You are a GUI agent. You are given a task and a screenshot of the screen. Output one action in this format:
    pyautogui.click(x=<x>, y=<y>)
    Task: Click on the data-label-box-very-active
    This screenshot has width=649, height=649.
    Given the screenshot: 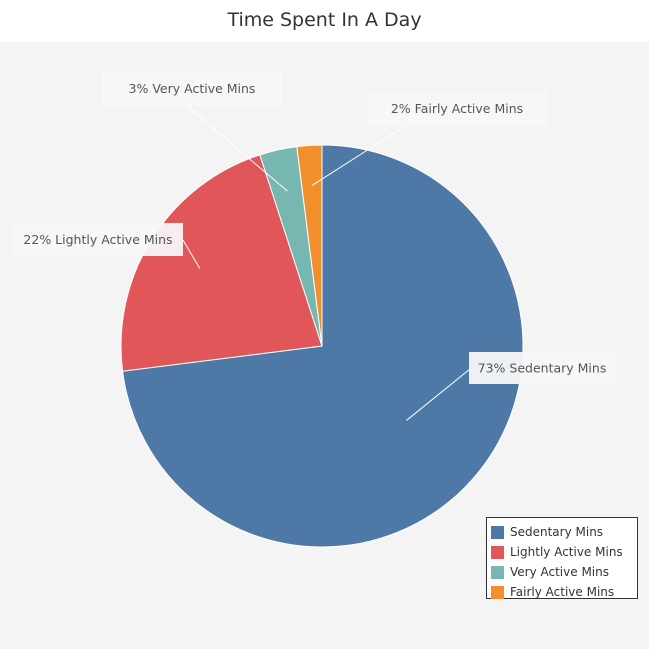 What is the action you would take?
    pyautogui.click(x=192, y=88)
    